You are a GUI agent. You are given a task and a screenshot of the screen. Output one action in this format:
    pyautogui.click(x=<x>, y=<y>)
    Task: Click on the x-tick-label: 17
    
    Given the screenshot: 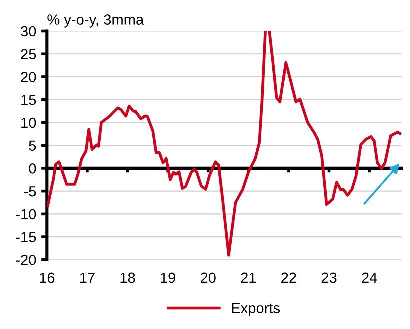 What is the action you would take?
    pyautogui.click(x=87, y=277)
    